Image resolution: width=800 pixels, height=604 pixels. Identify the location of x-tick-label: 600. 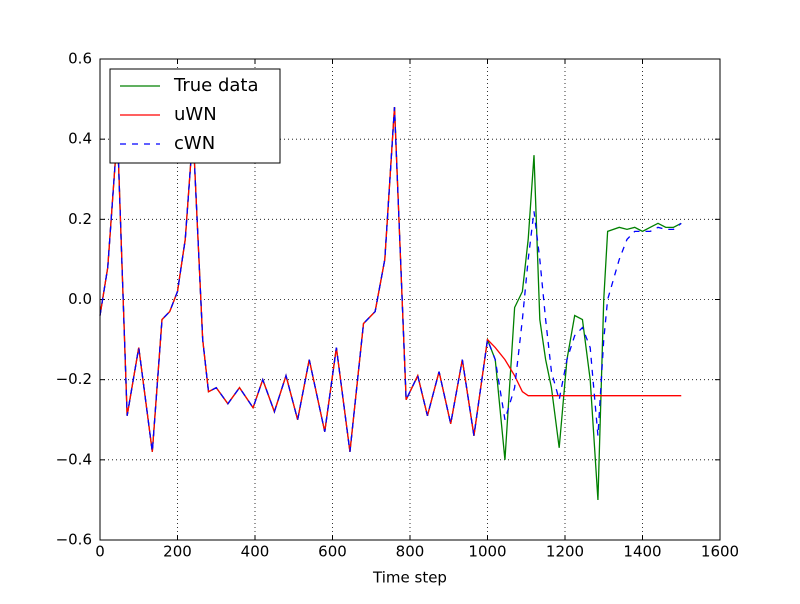
(332, 552).